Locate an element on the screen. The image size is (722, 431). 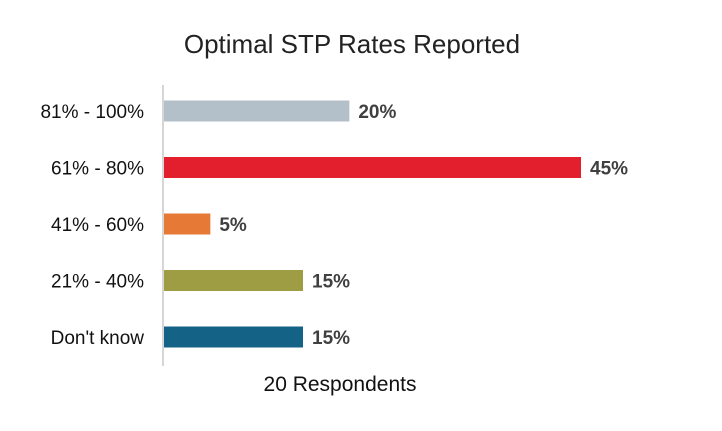
data-label: 20% is located at coordinates (377, 112).